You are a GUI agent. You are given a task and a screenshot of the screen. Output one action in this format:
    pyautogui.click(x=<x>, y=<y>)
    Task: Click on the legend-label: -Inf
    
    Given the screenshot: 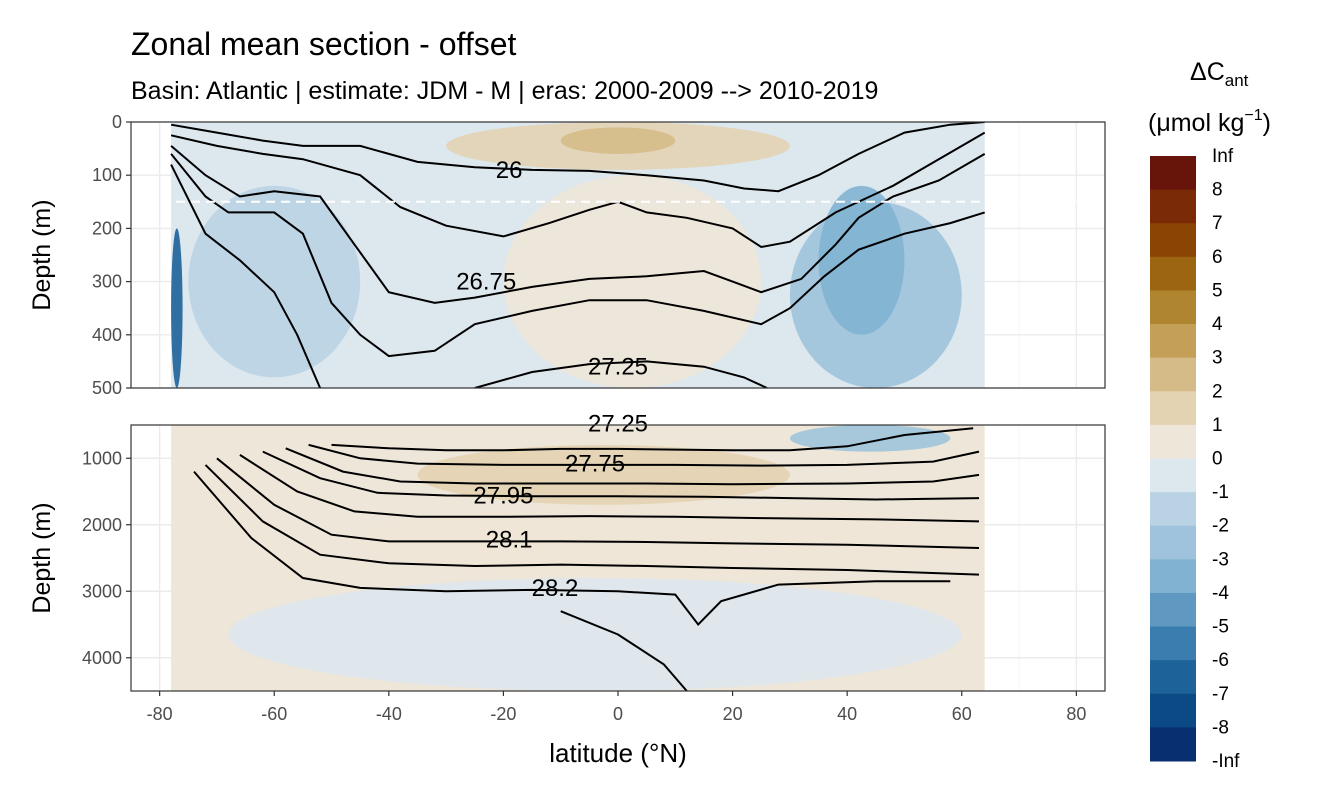 What is the action you would take?
    pyautogui.click(x=1226, y=761)
    